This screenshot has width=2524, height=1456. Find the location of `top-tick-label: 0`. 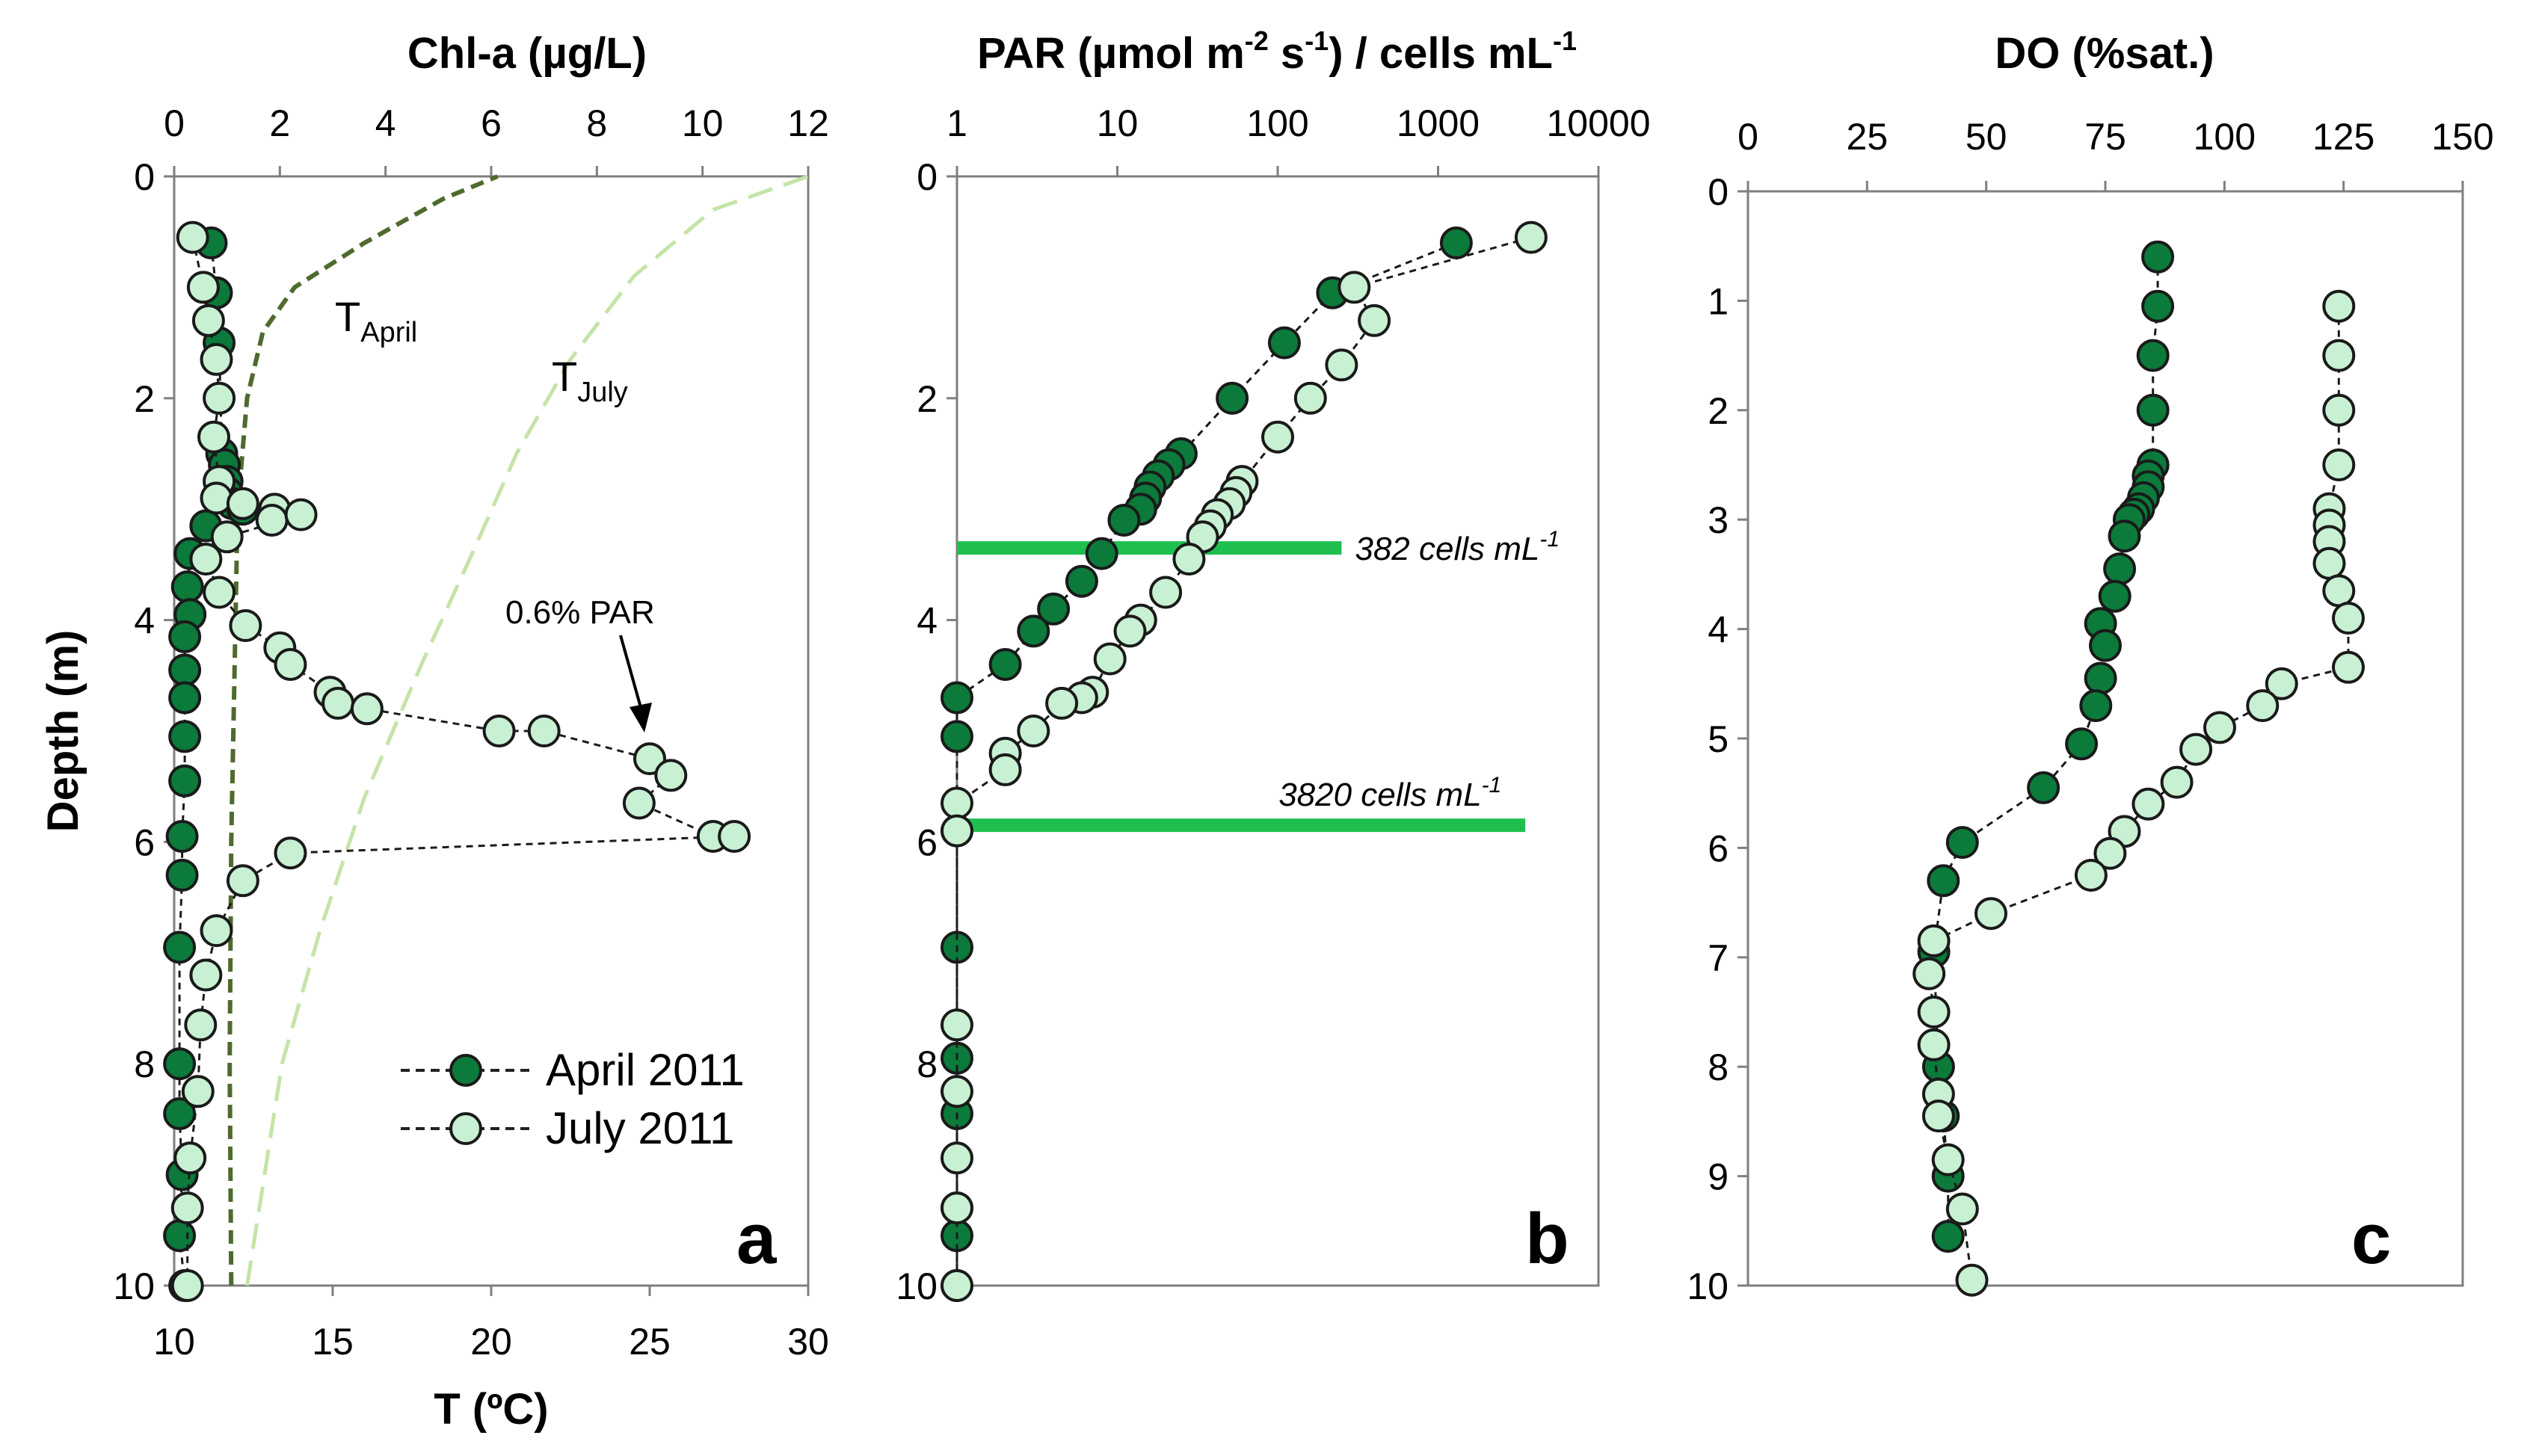

top-tick-label: 0 is located at coordinates (174, 123).